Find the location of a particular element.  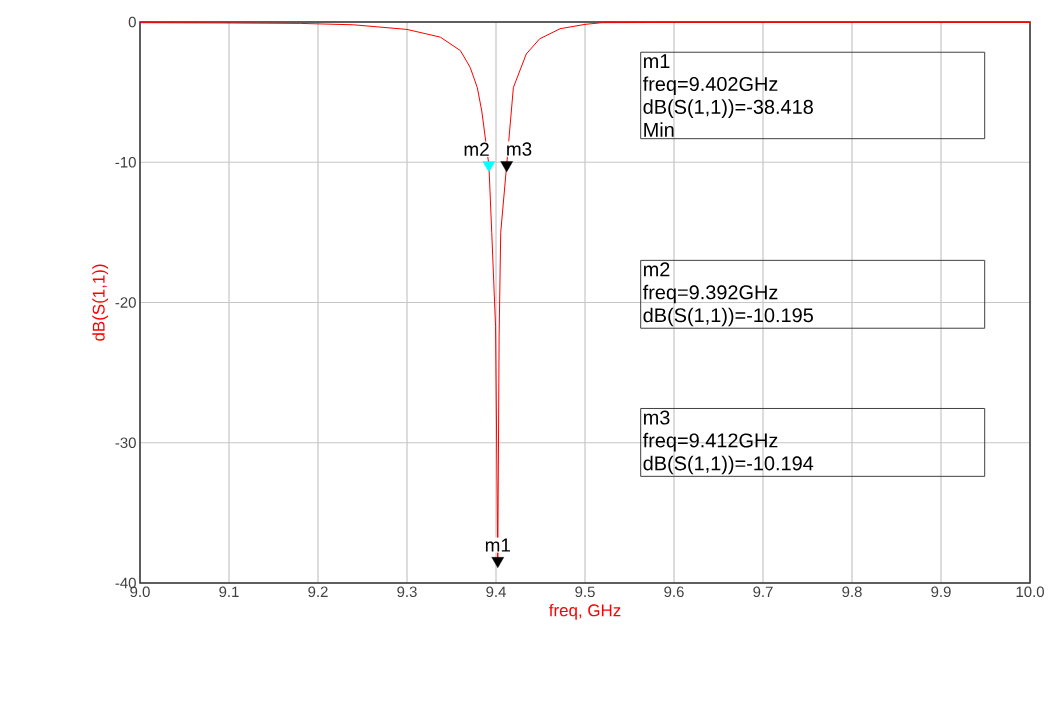

x-tick-label: 9.6 is located at coordinates (674, 592).